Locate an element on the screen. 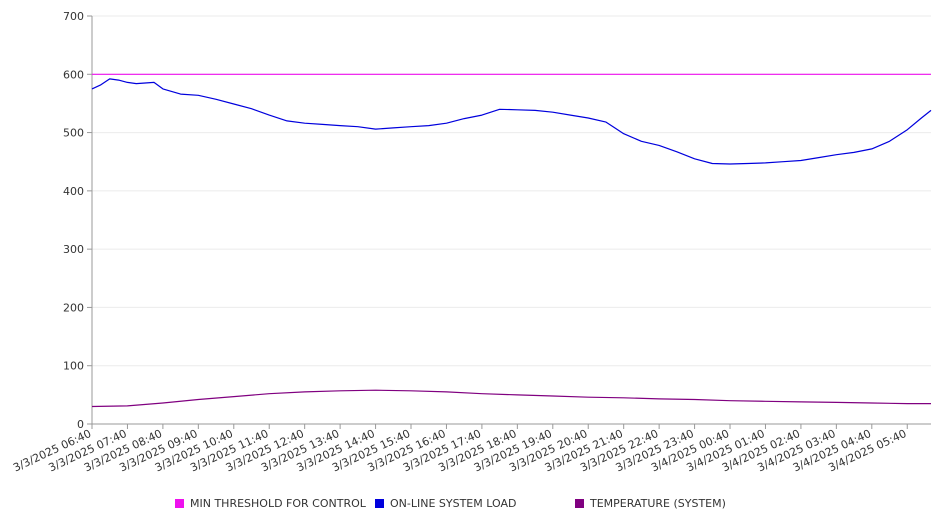 The height and width of the screenshot is (526, 946). legend-label-threshold: MIN THRESHOLD FOR CONTROL is located at coordinates (278, 503).